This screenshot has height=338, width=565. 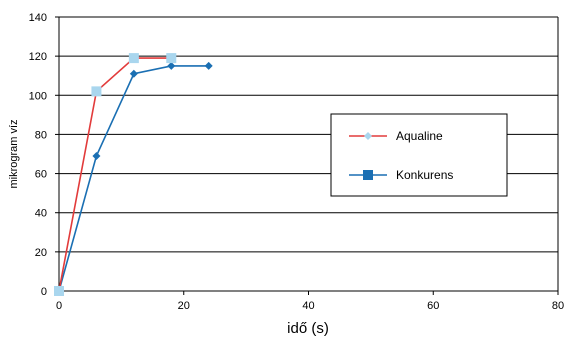 I want to click on y-tick-label: 140, so click(x=38, y=18).